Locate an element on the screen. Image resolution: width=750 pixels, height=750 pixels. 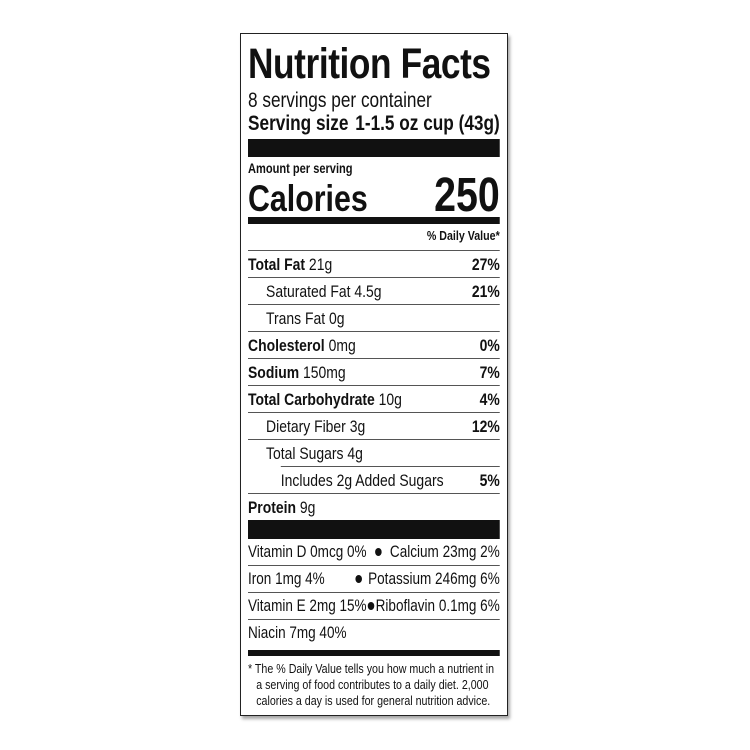
nutrient-row: Total Carbohydrate 10g 4% is located at coordinates (374, 399).